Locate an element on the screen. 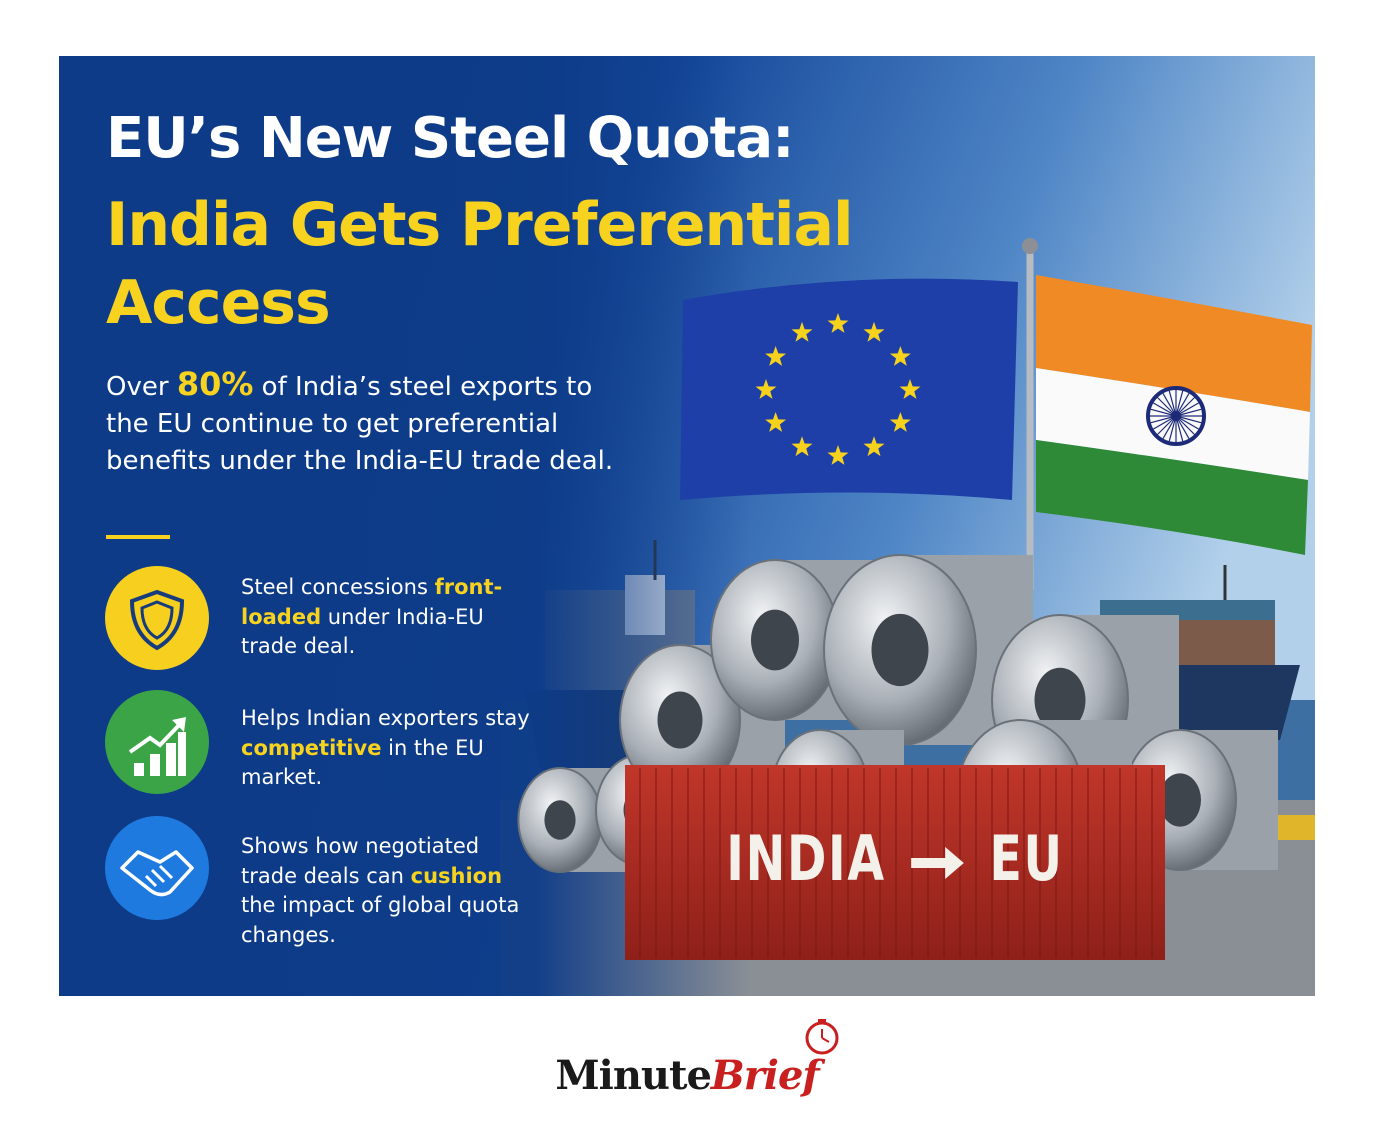 The height and width of the screenshot is (1145, 1374). text: in the EU market. is located at coordinates (362, 762).